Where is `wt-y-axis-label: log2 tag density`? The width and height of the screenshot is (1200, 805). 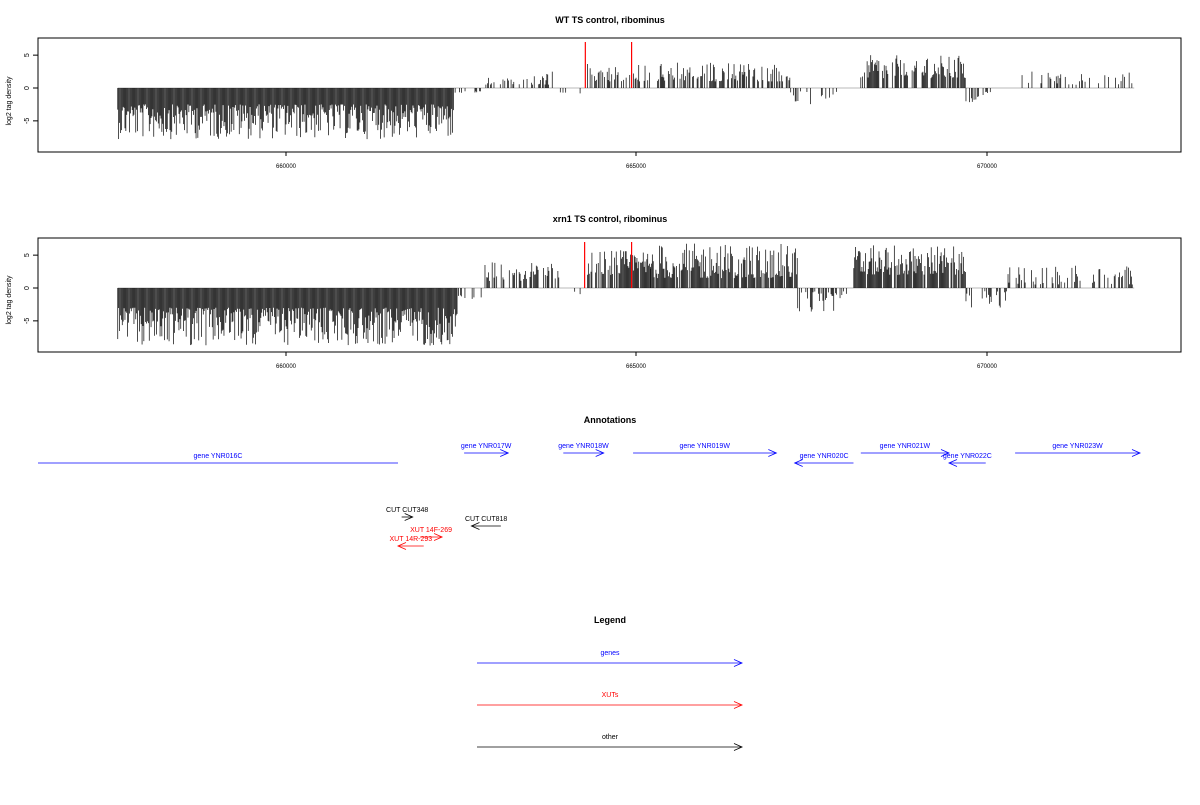 wt-y-axis-label: log2 tag density is located at coordinates (9, 101).